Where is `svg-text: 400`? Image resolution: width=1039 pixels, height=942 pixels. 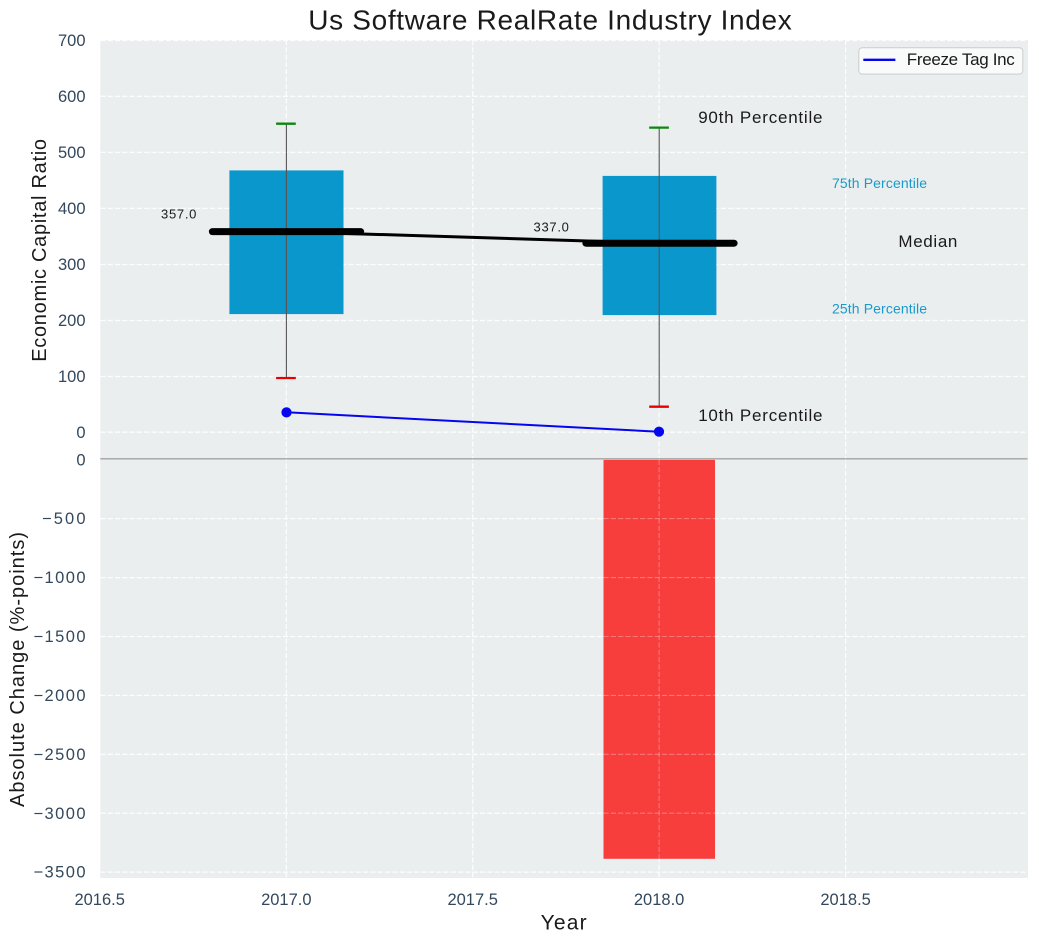 svg-text: 400 is located at coordinates (72, 209).